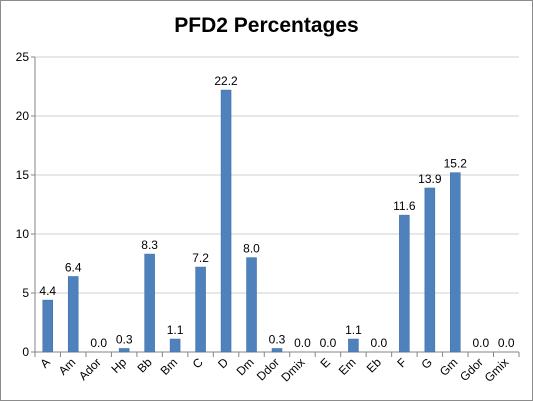  Describe the element at coordinates (266, 25) in the screenshot. I see `chart-title: PFD2 Percentages` at that location.